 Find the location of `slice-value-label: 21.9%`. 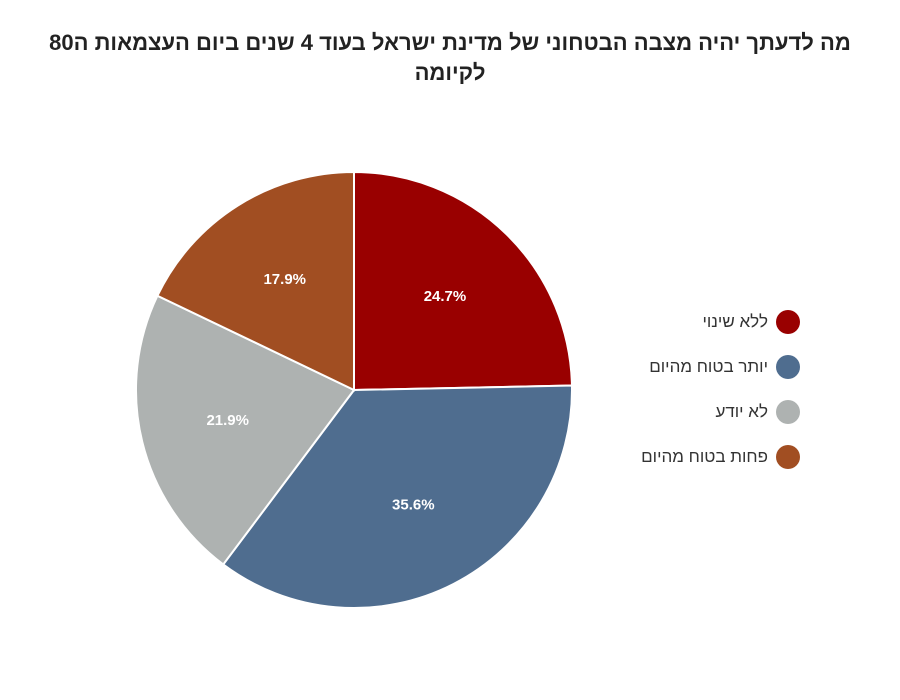

slice-value-label: 21.9% is located at coordinates (227, 420).